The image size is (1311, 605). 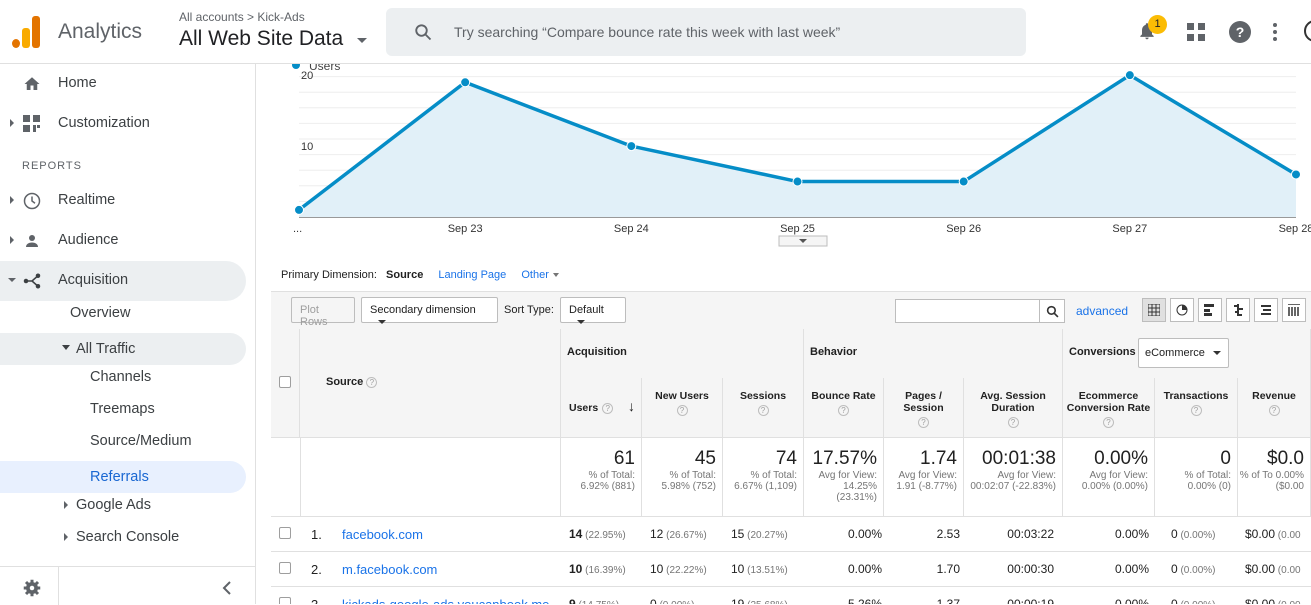 I want to click on column-header: Sessions?, so click(x=763, y=407).